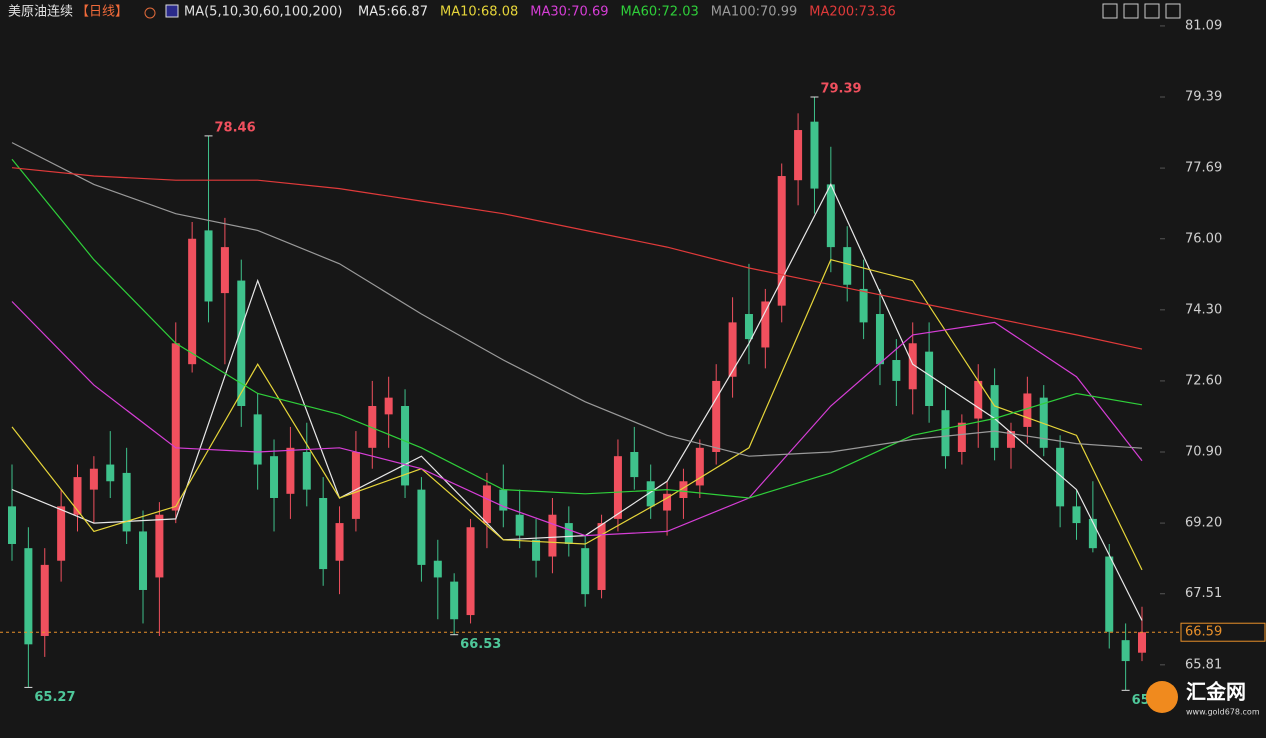 This screenshot has height=738, width=1266. I want to click on y-tick-label: 76.00, so click(1203, 238).